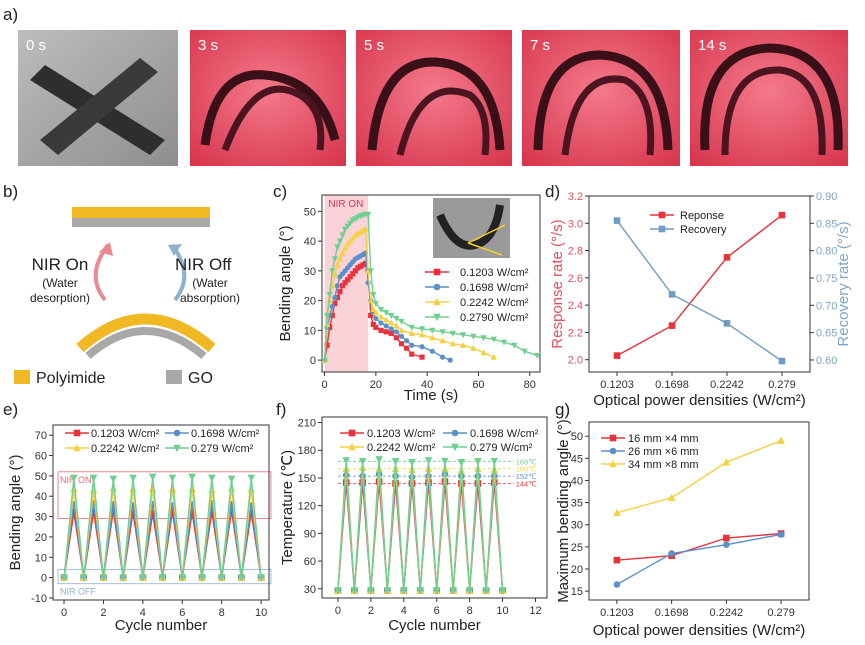  What do you see at coordinates (103, 613) in the screenshot?
I see `x-tick-label: 2` at bounding box center [103, 613].